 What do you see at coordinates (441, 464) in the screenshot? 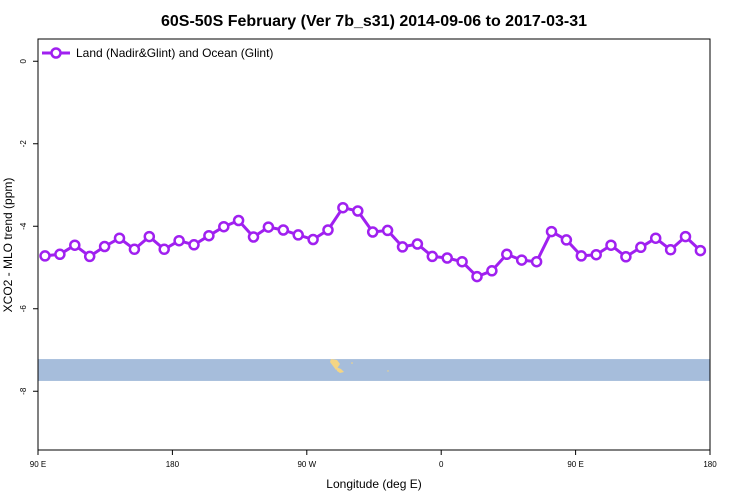
I see `x-tick-label: 0` at bounding box center [441, 464].